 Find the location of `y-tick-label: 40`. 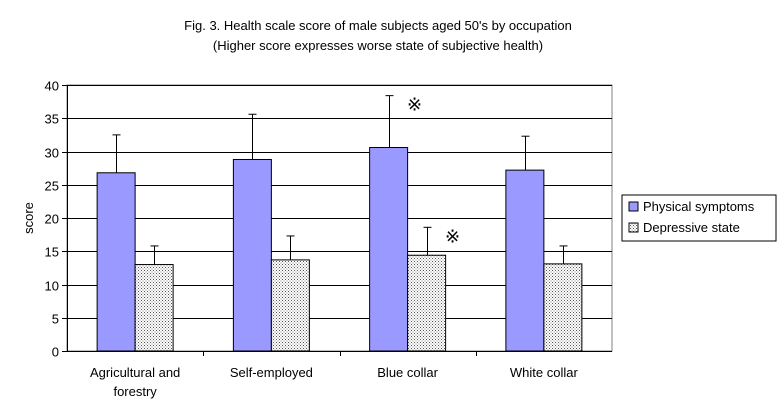

y-tick-label: 40 is located at coordinates (52, 86).